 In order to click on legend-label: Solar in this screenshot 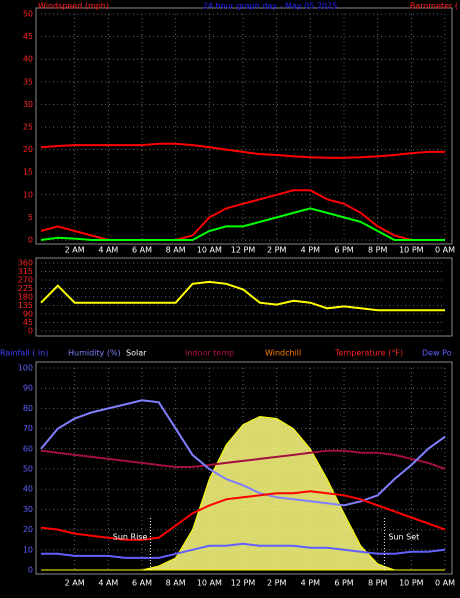, I will do `click(136, 353)`.